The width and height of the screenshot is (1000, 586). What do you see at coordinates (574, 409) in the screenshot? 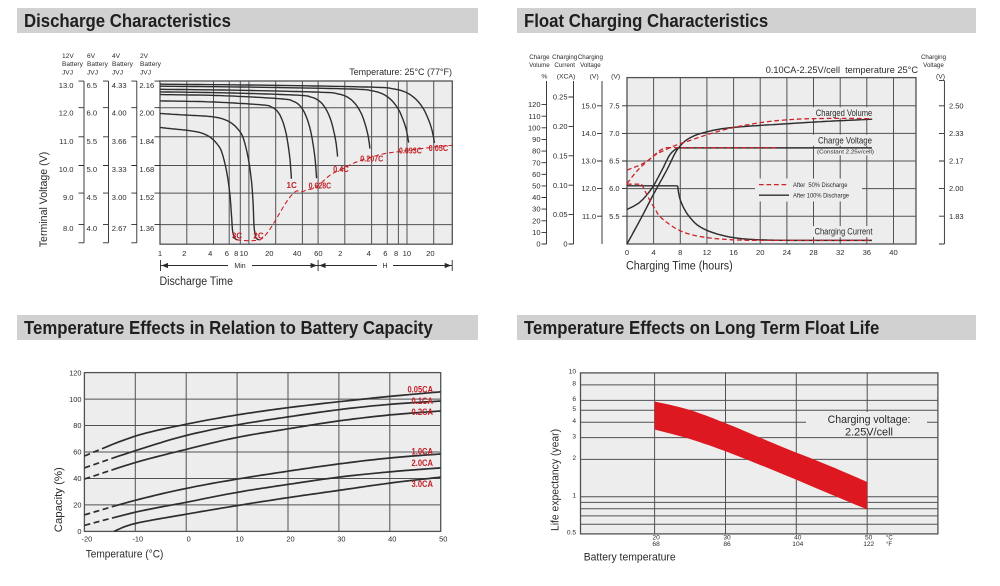
I see `svg-text: 5` at bounding box center [574, 409].